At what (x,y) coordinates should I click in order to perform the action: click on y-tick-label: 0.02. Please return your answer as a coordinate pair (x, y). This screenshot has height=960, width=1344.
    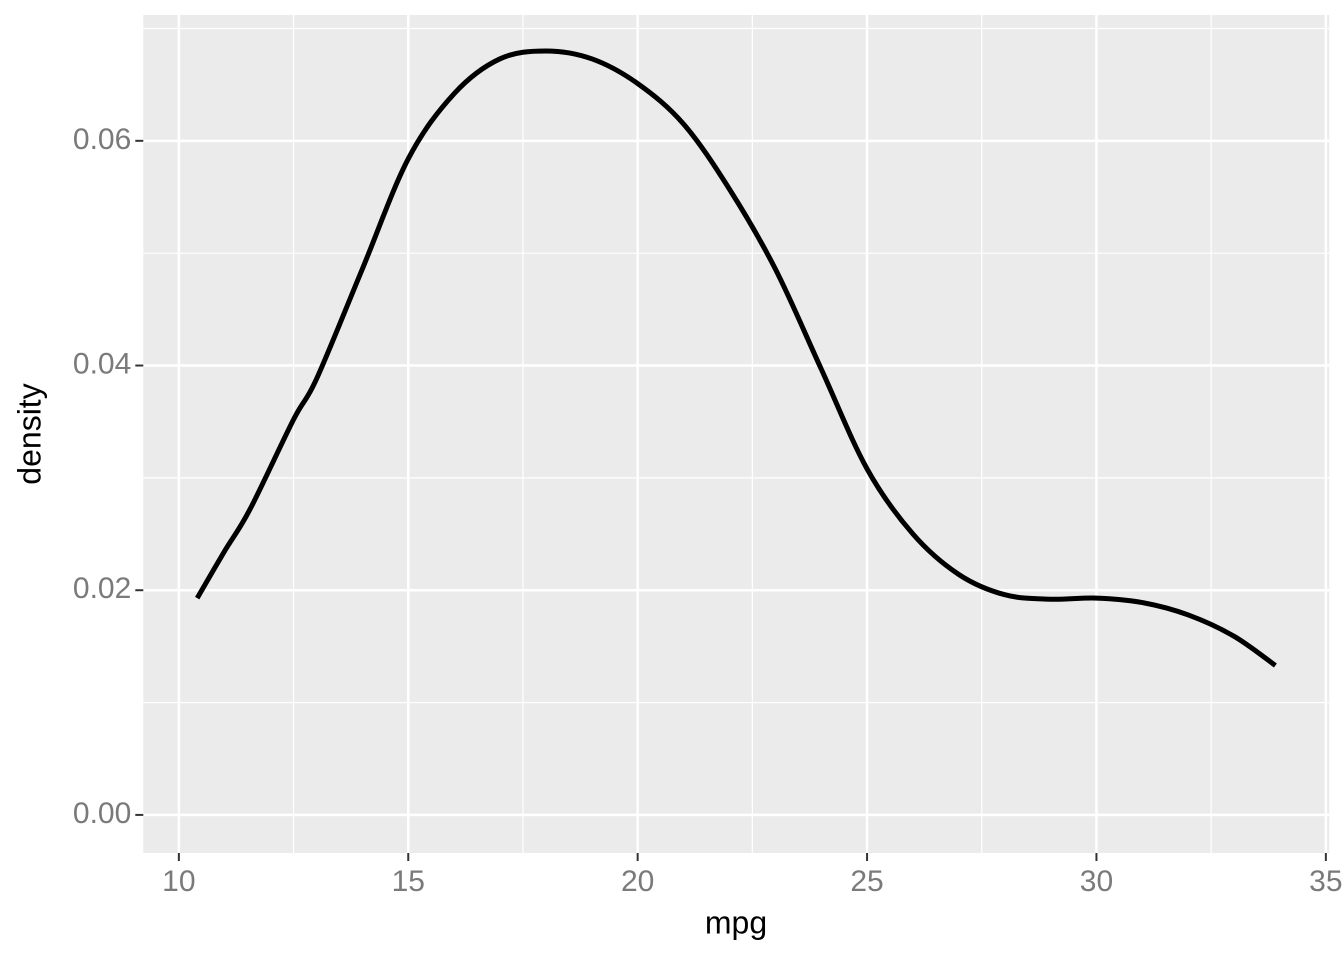
    Looking at the image, I should click on (102, 588).